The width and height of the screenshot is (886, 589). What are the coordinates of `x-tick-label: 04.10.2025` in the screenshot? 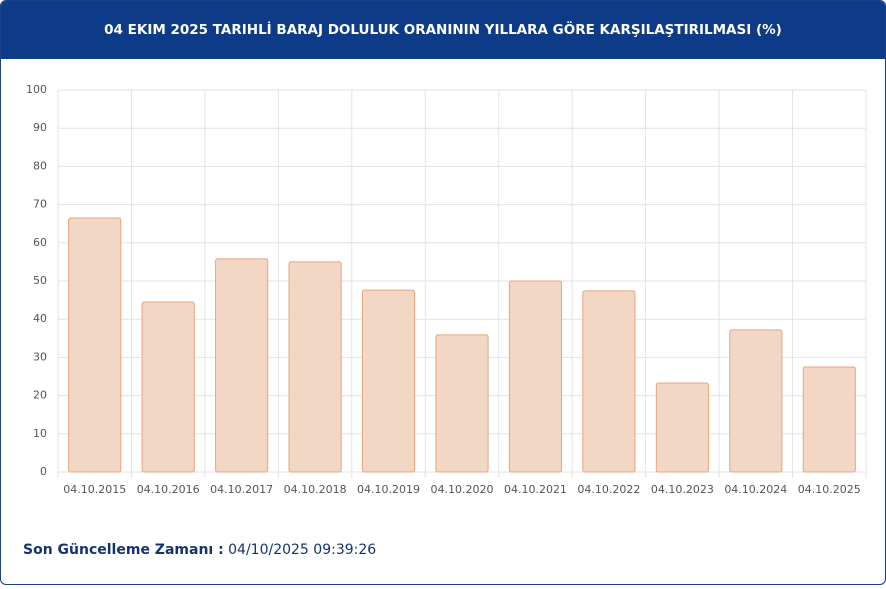 It's located at (829, 489).